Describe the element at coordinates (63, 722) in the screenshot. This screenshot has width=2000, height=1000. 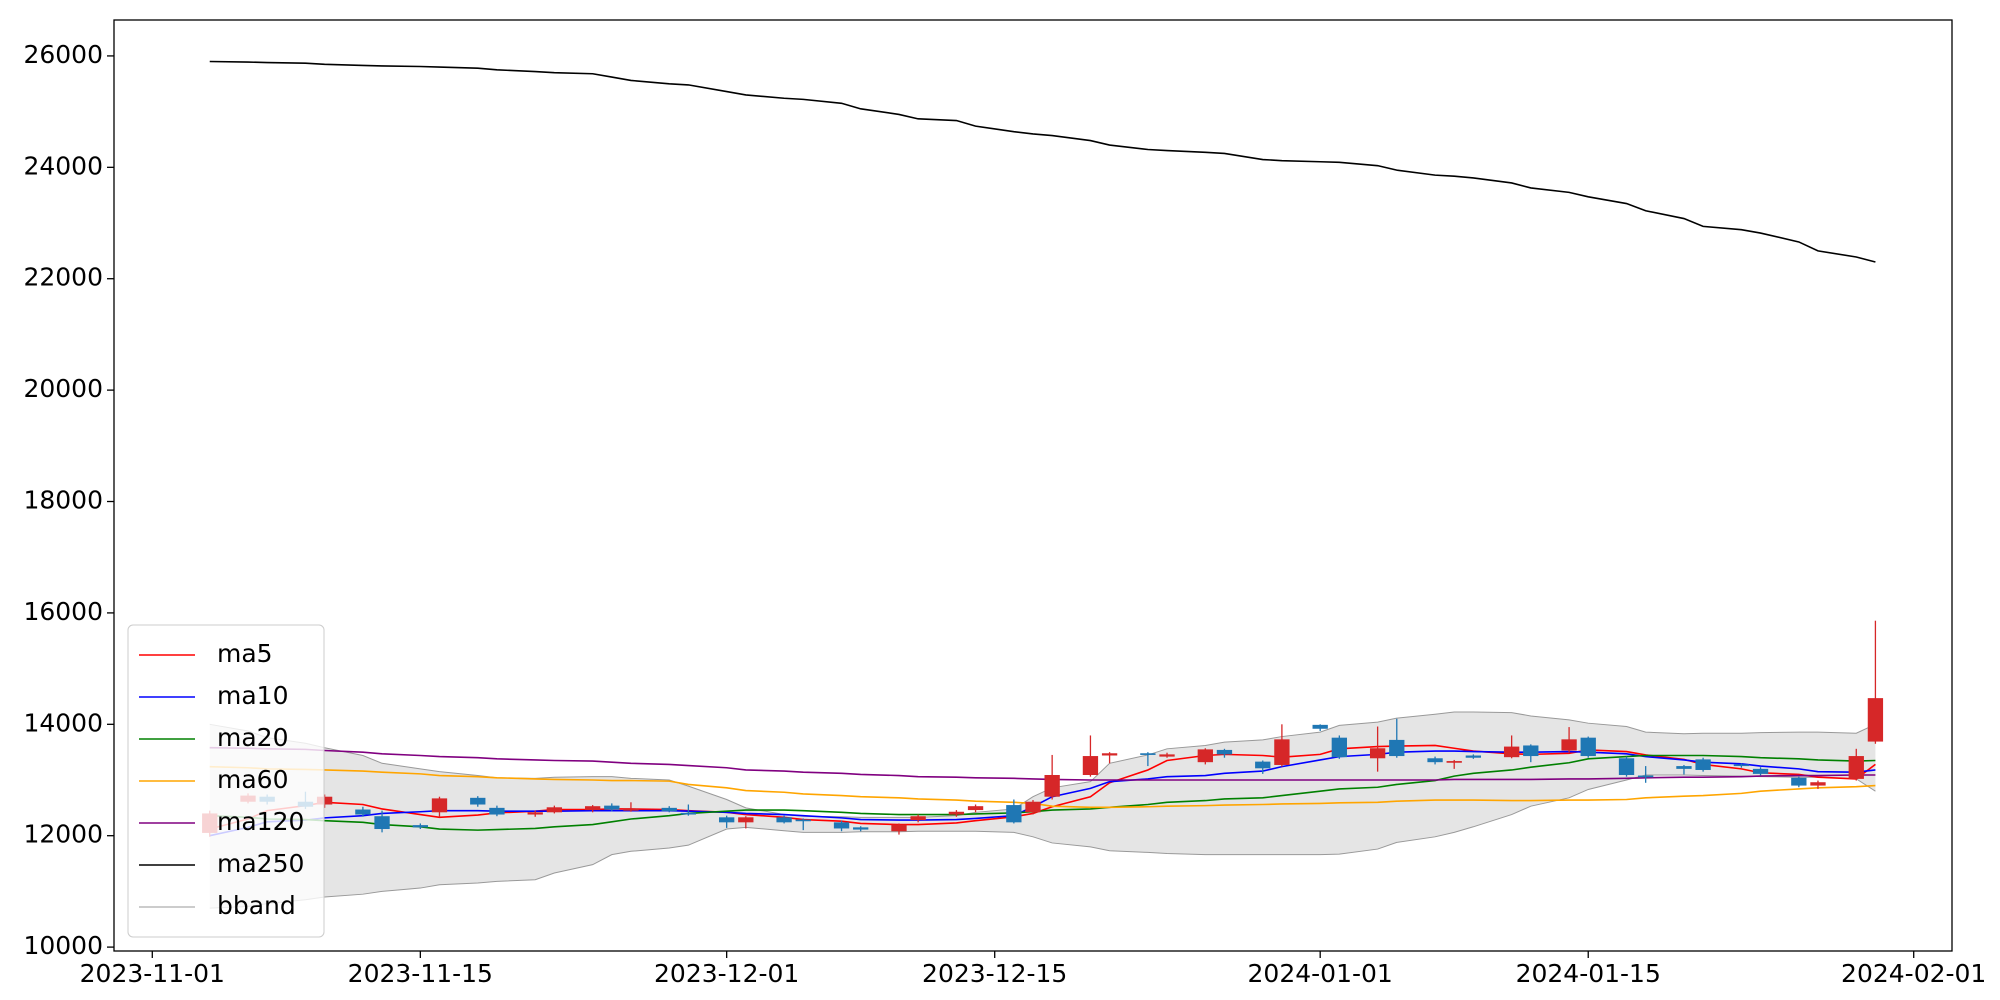
I see `y-tick-label: 14000` at that location.